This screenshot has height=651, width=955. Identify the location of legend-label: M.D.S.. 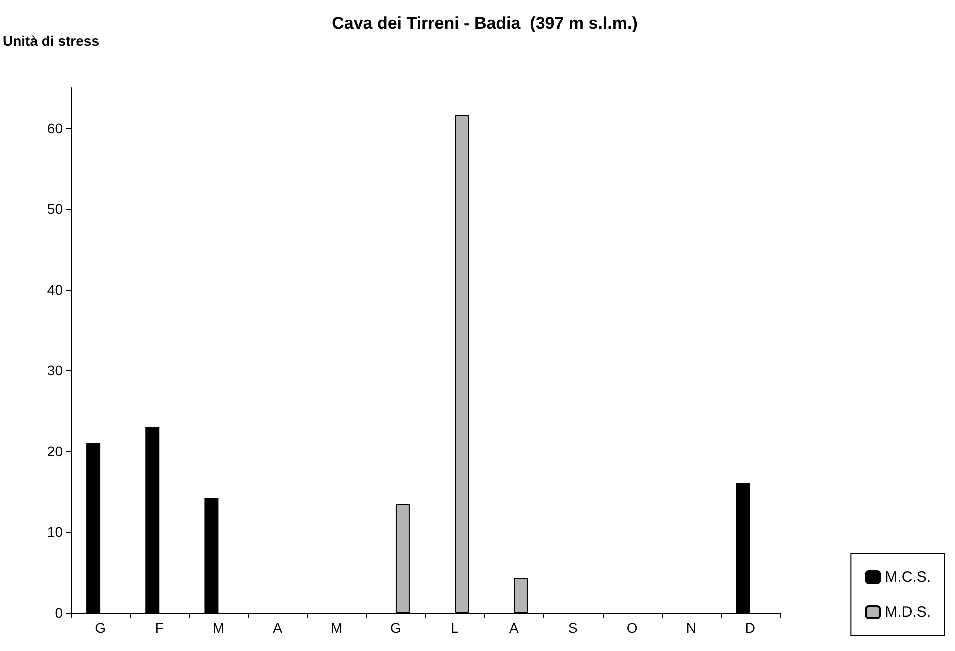
(908, 612).